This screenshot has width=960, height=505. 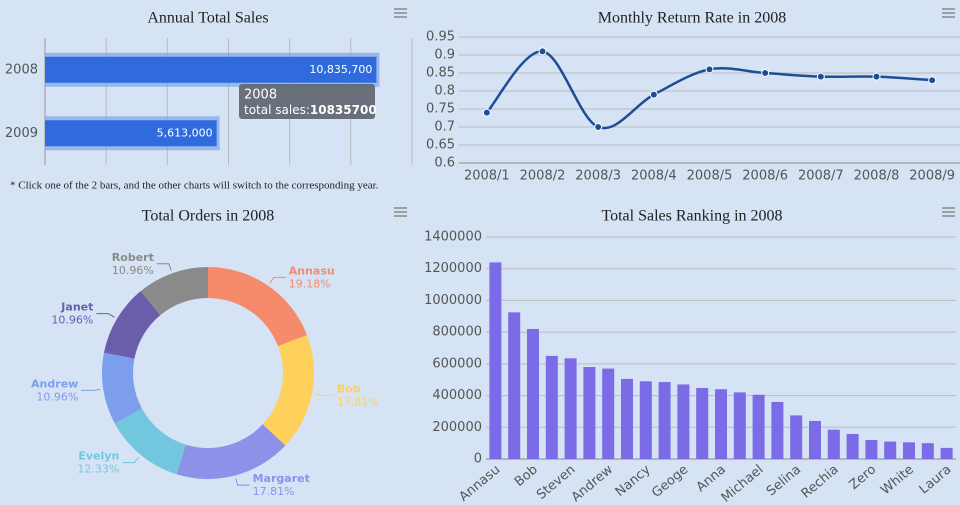 I want to click on x-tick-label: 2008/5, so click(x=710, y=176).